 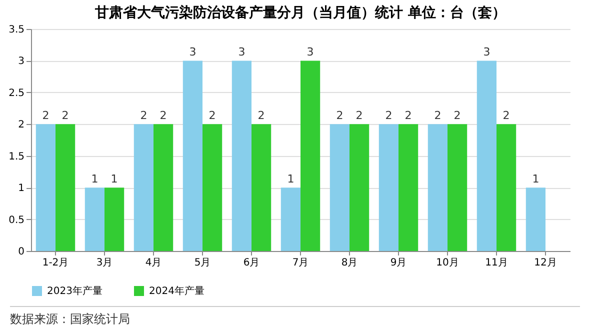 What do you see at coordinates (74, 291) in the screenshot?
I see `legend-label: 2023年产量` at bounding box center [74, 291].